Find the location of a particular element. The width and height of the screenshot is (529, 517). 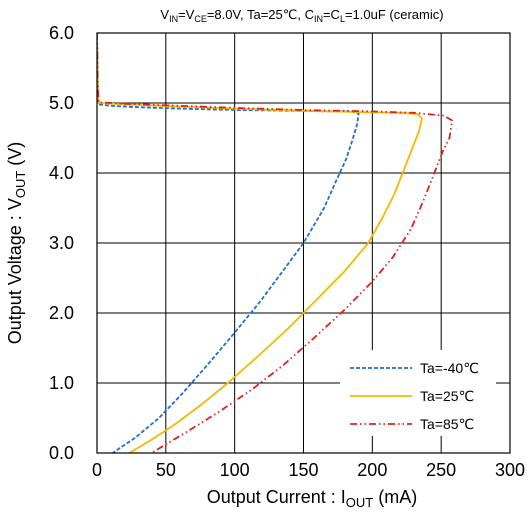

x-tick-label: 50 is located at coordinates (166, 470).